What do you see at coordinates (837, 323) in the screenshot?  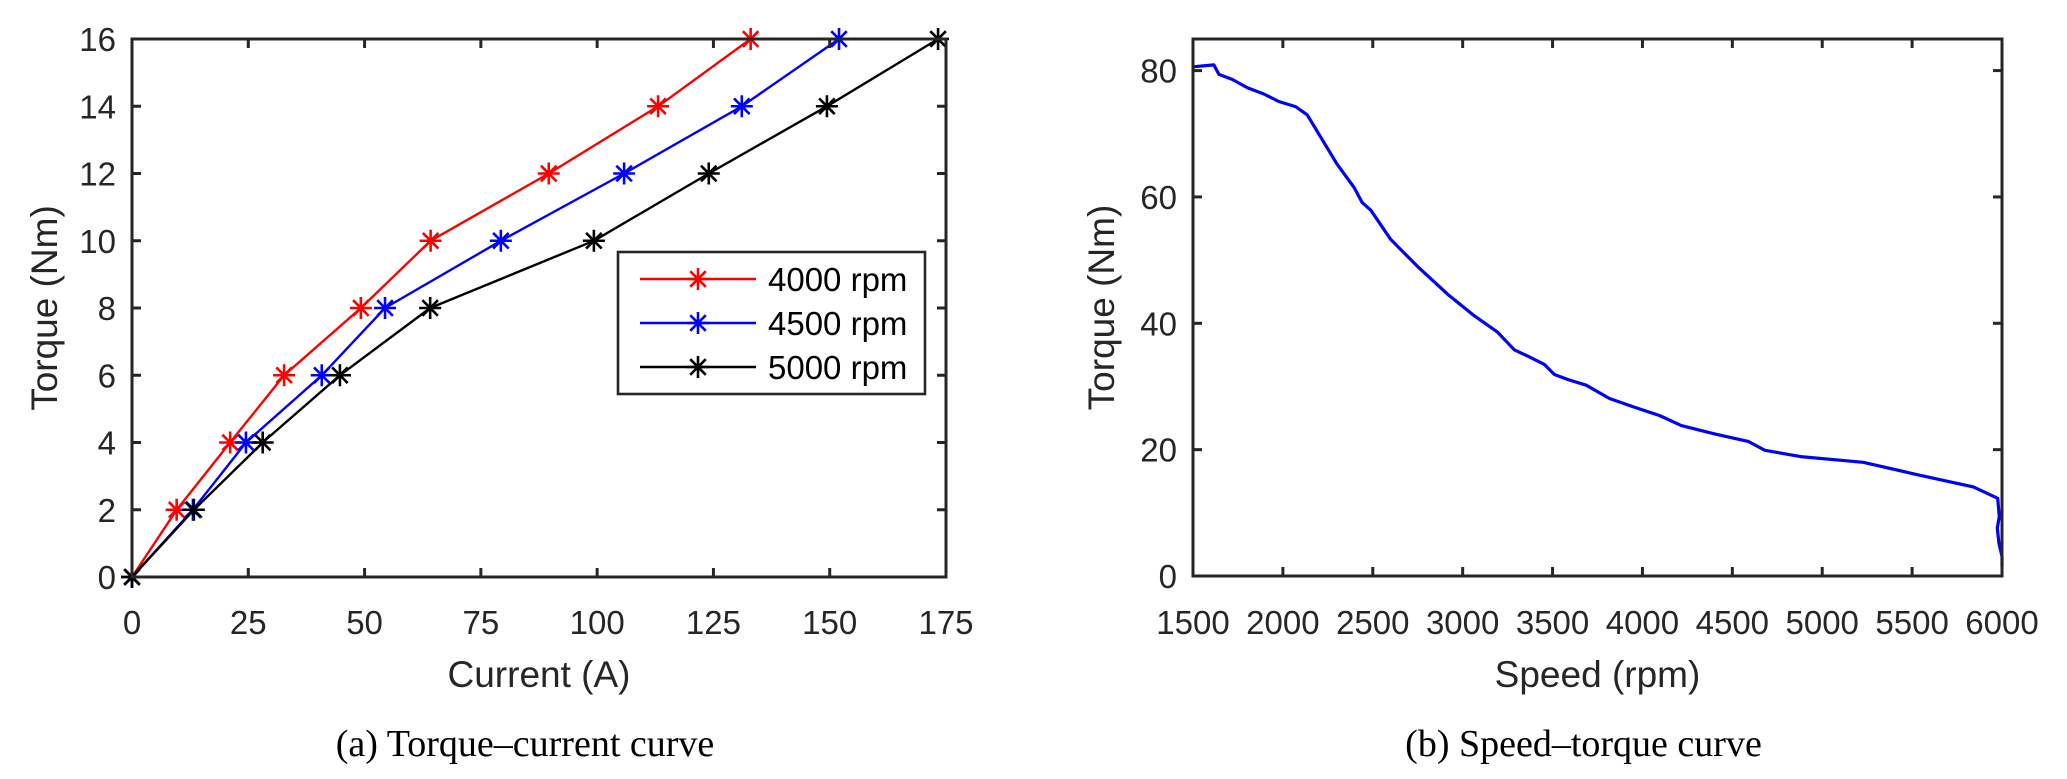 I see `legend-label: 4500 rpm` at bounding box center [837, 323].